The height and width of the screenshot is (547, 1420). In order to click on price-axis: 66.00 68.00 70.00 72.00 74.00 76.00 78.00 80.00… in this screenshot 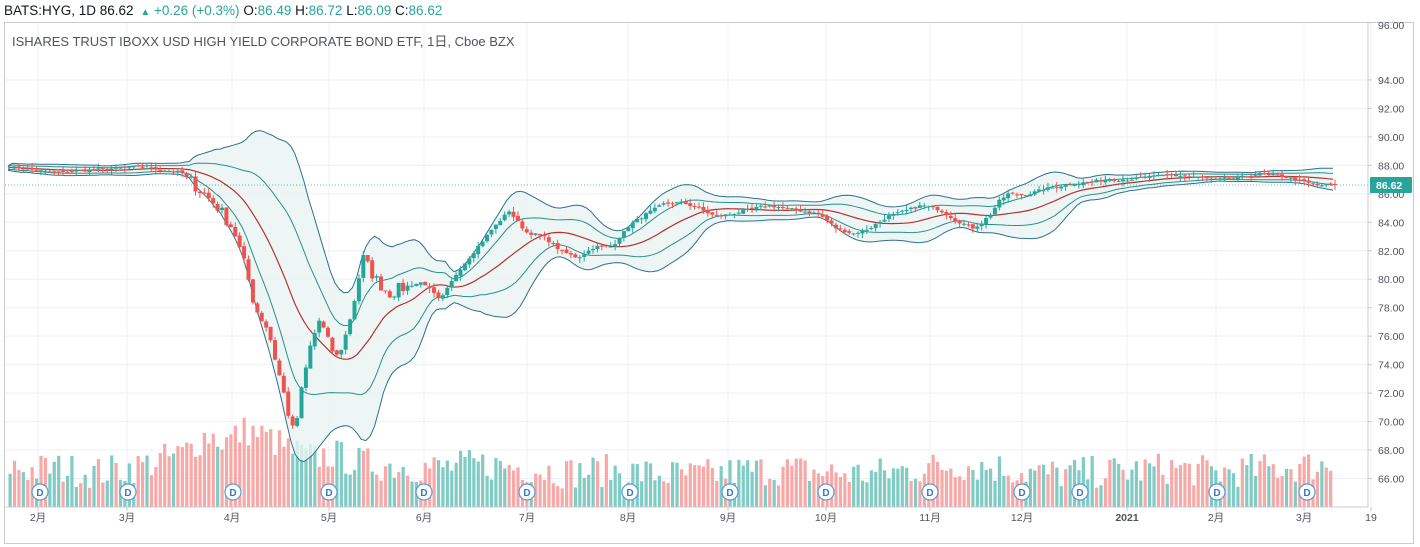, I will do `click(1389, 263)`.